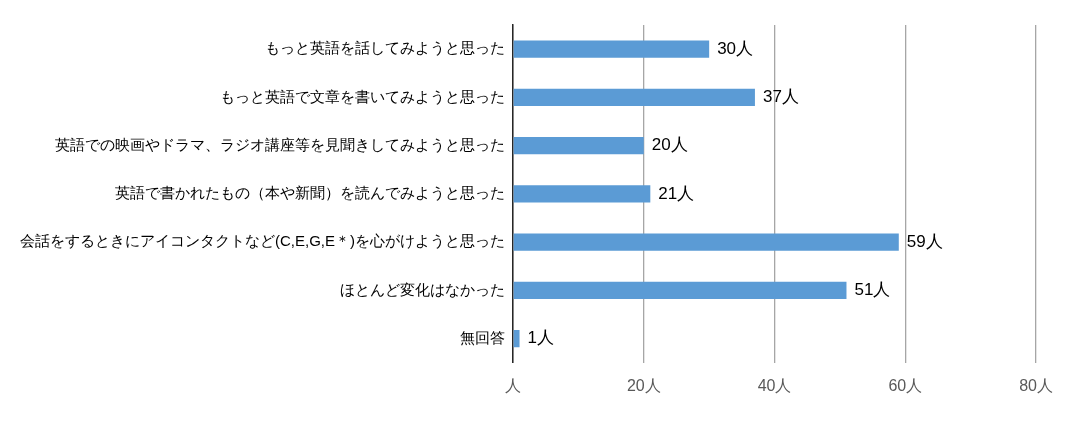 This screenshot has width=1075, height=423. Describe the element at coordinates (513, 385) in the screenshot. I see `x-tick-label: 人` at that location.